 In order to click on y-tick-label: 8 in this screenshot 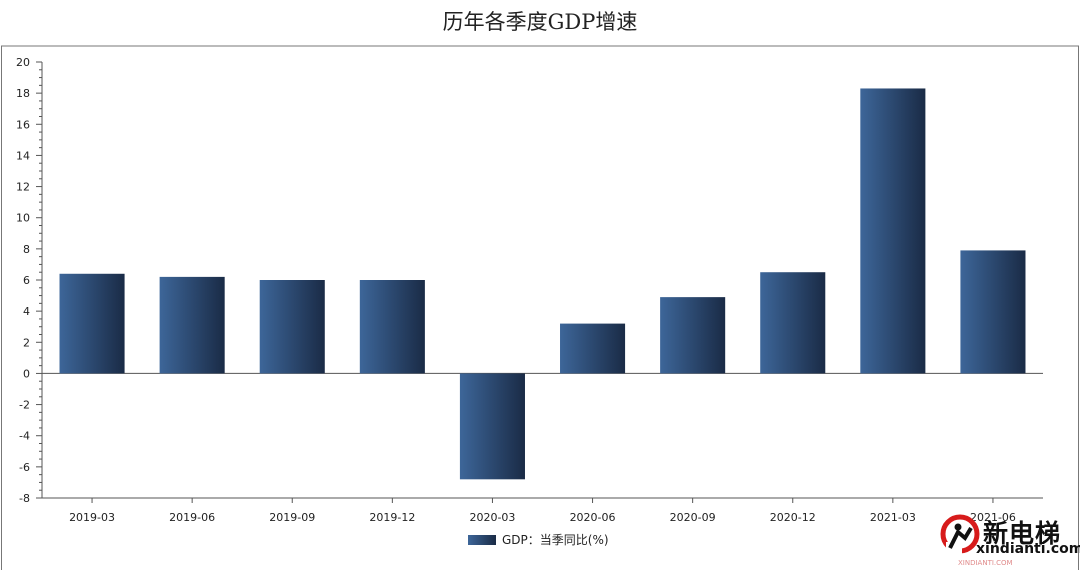, I will do `click(26, 249)`.